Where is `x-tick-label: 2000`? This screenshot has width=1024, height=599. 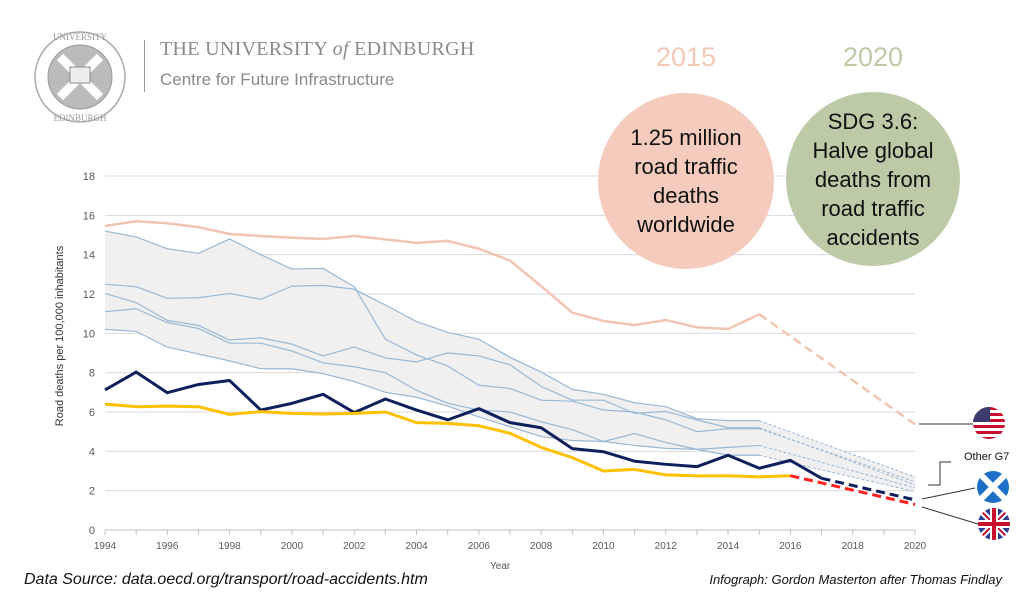 x-tick-label: 2000 is located at coordinates (292, 546).